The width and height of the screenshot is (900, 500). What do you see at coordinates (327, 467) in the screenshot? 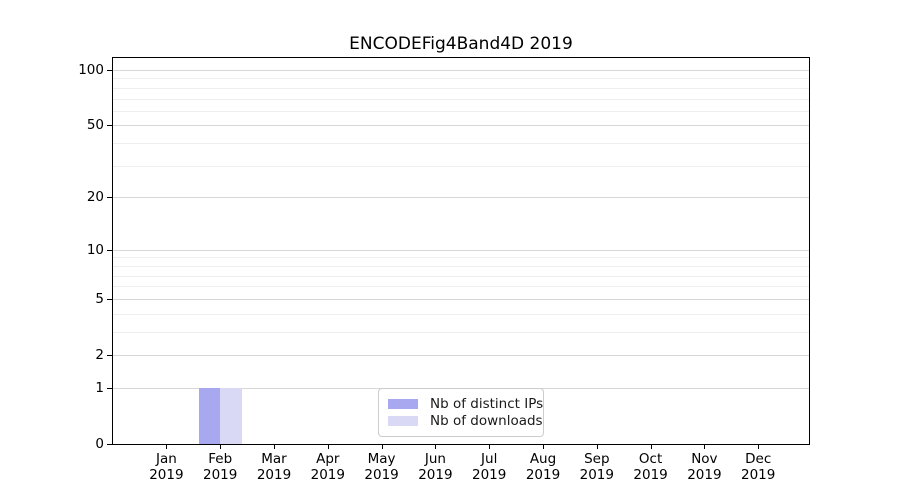
I see `x-tick-label-apr: Apr 2019` at bounding box center [327, 467].